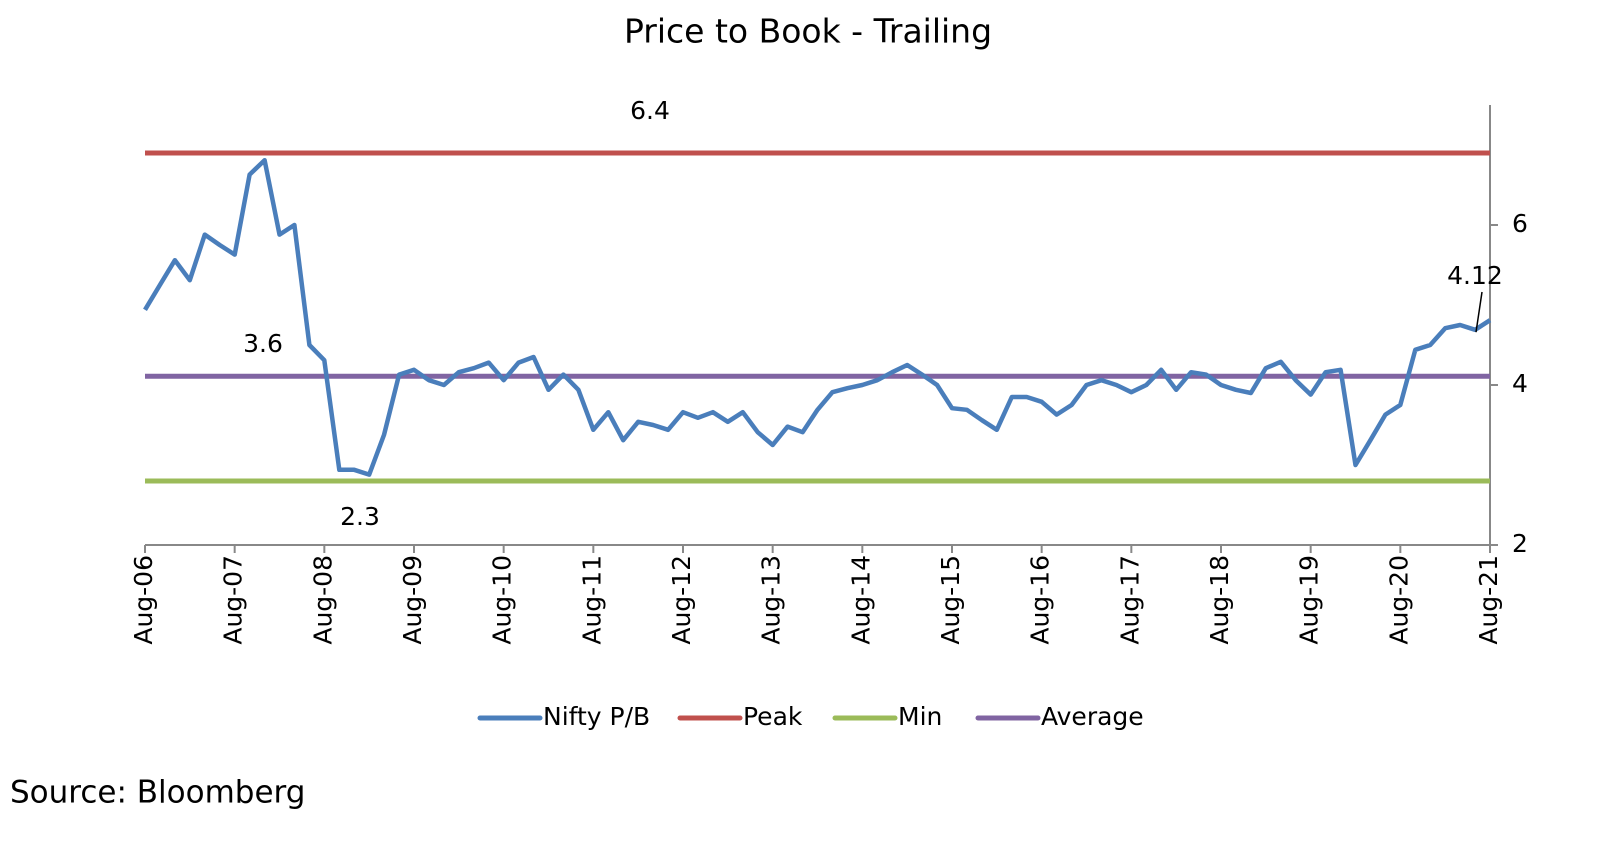 The height and width of the screenshot is (842, 1605). What do you see at coordinates (1398, 600) in the screenshot?
I see `x-tick-label: Aug-20` at bounding box center [1398, 600].